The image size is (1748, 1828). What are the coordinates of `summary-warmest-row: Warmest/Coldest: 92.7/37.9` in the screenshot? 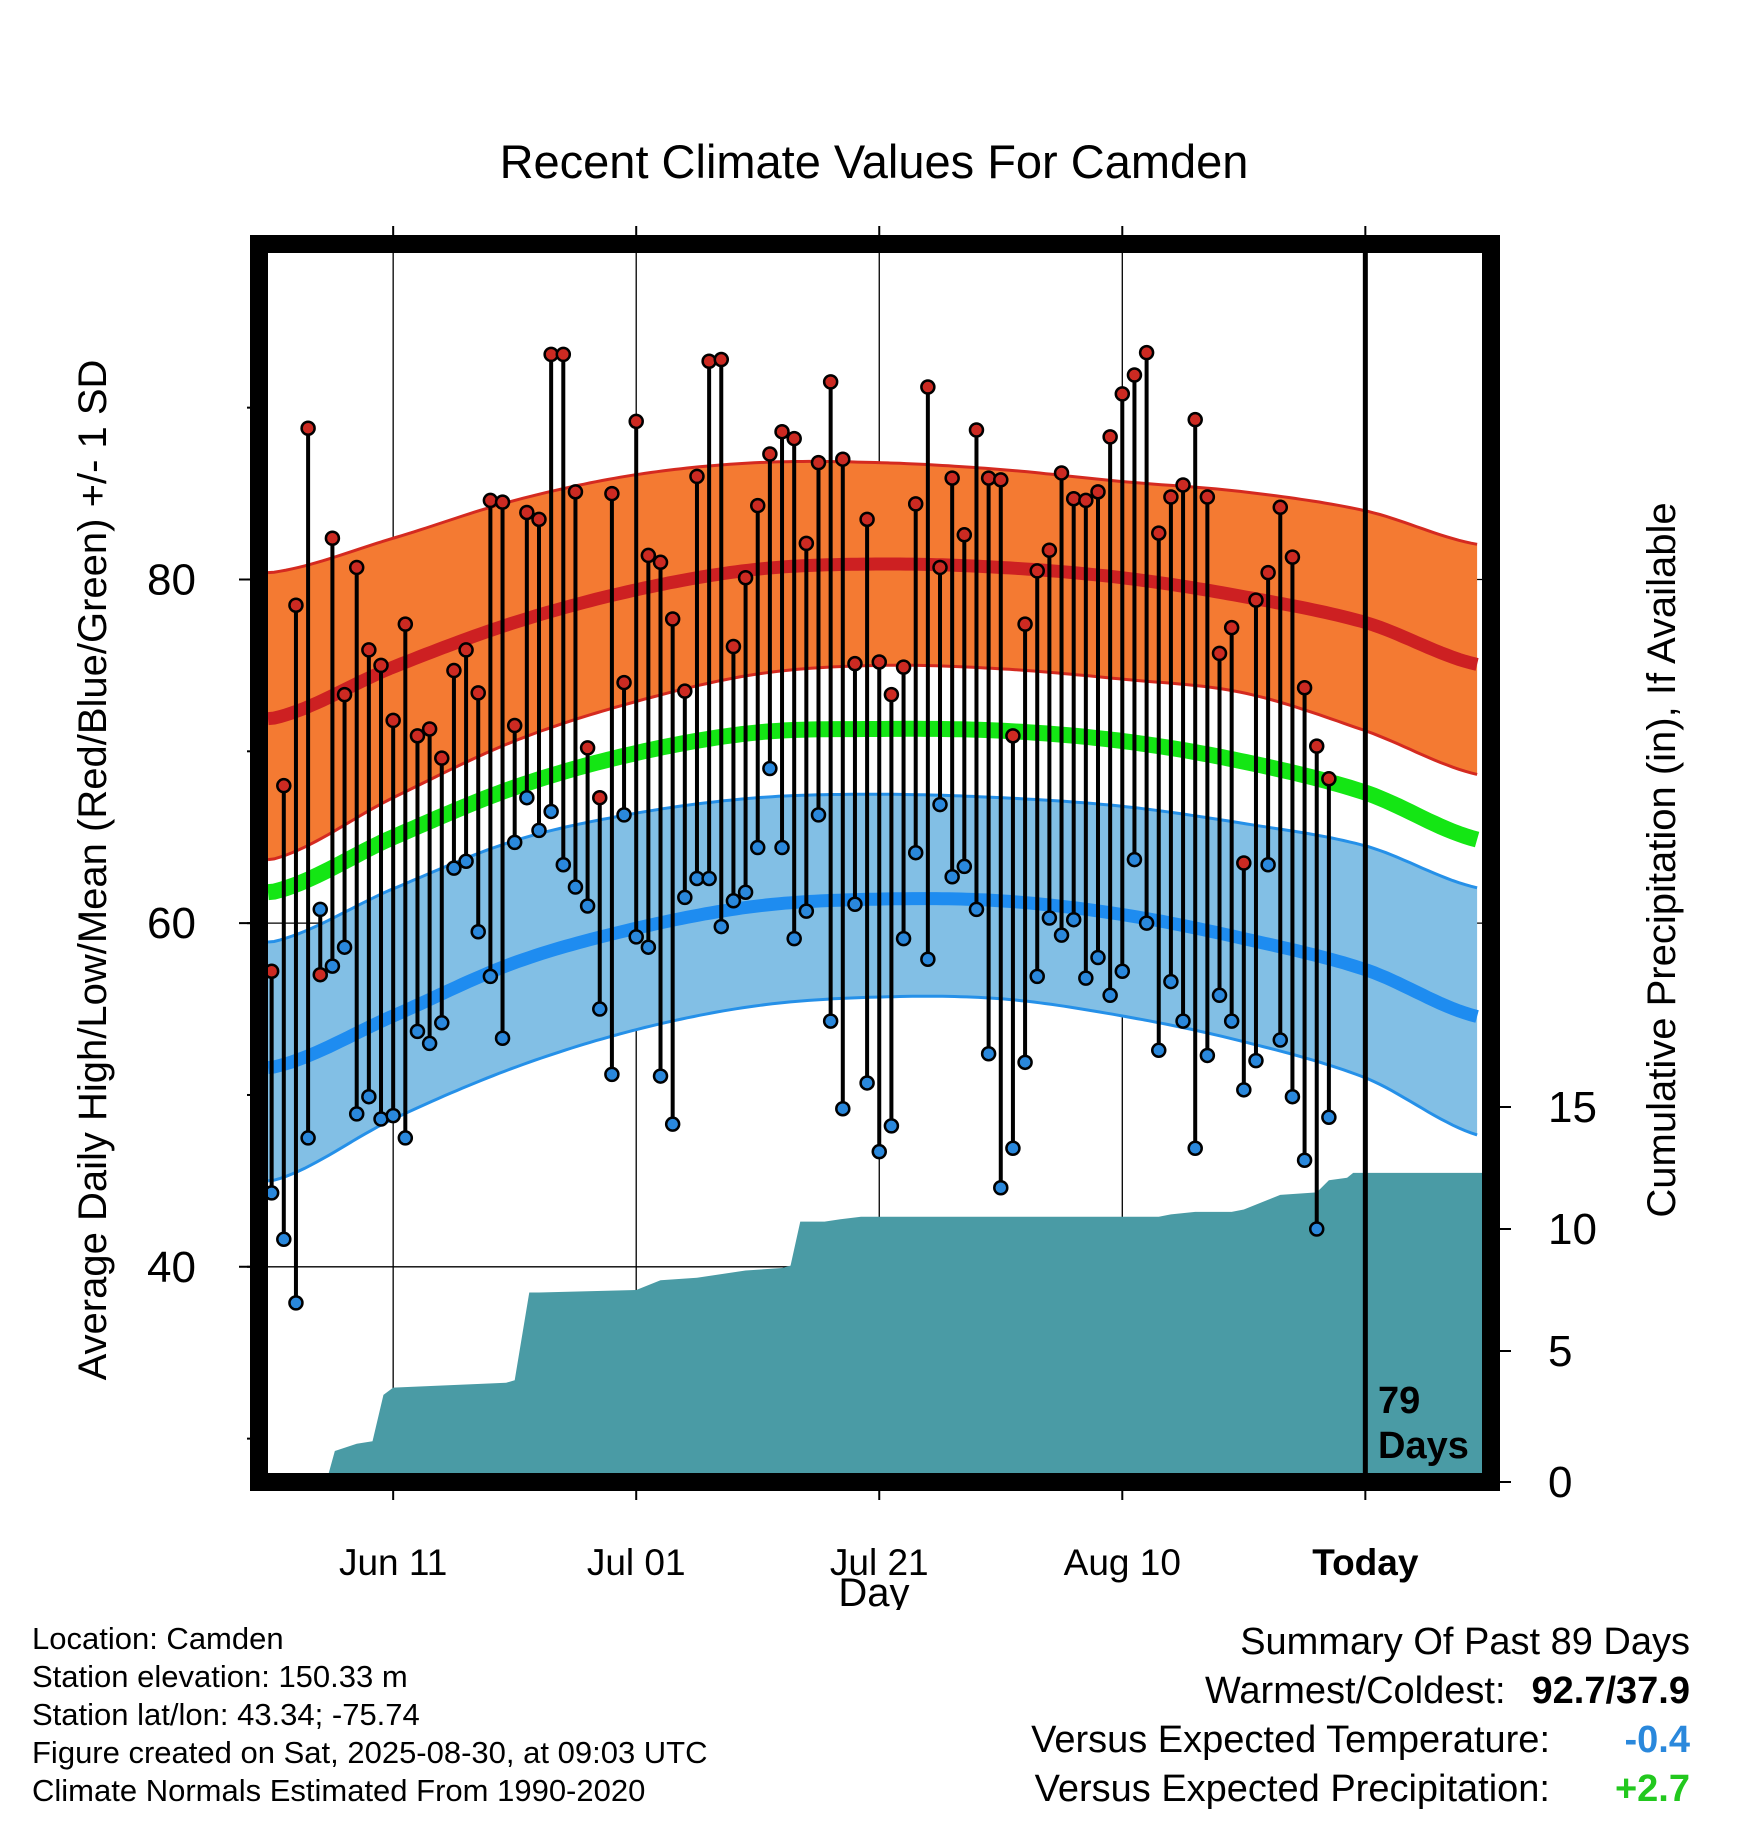 It's located at (1360, 1691).